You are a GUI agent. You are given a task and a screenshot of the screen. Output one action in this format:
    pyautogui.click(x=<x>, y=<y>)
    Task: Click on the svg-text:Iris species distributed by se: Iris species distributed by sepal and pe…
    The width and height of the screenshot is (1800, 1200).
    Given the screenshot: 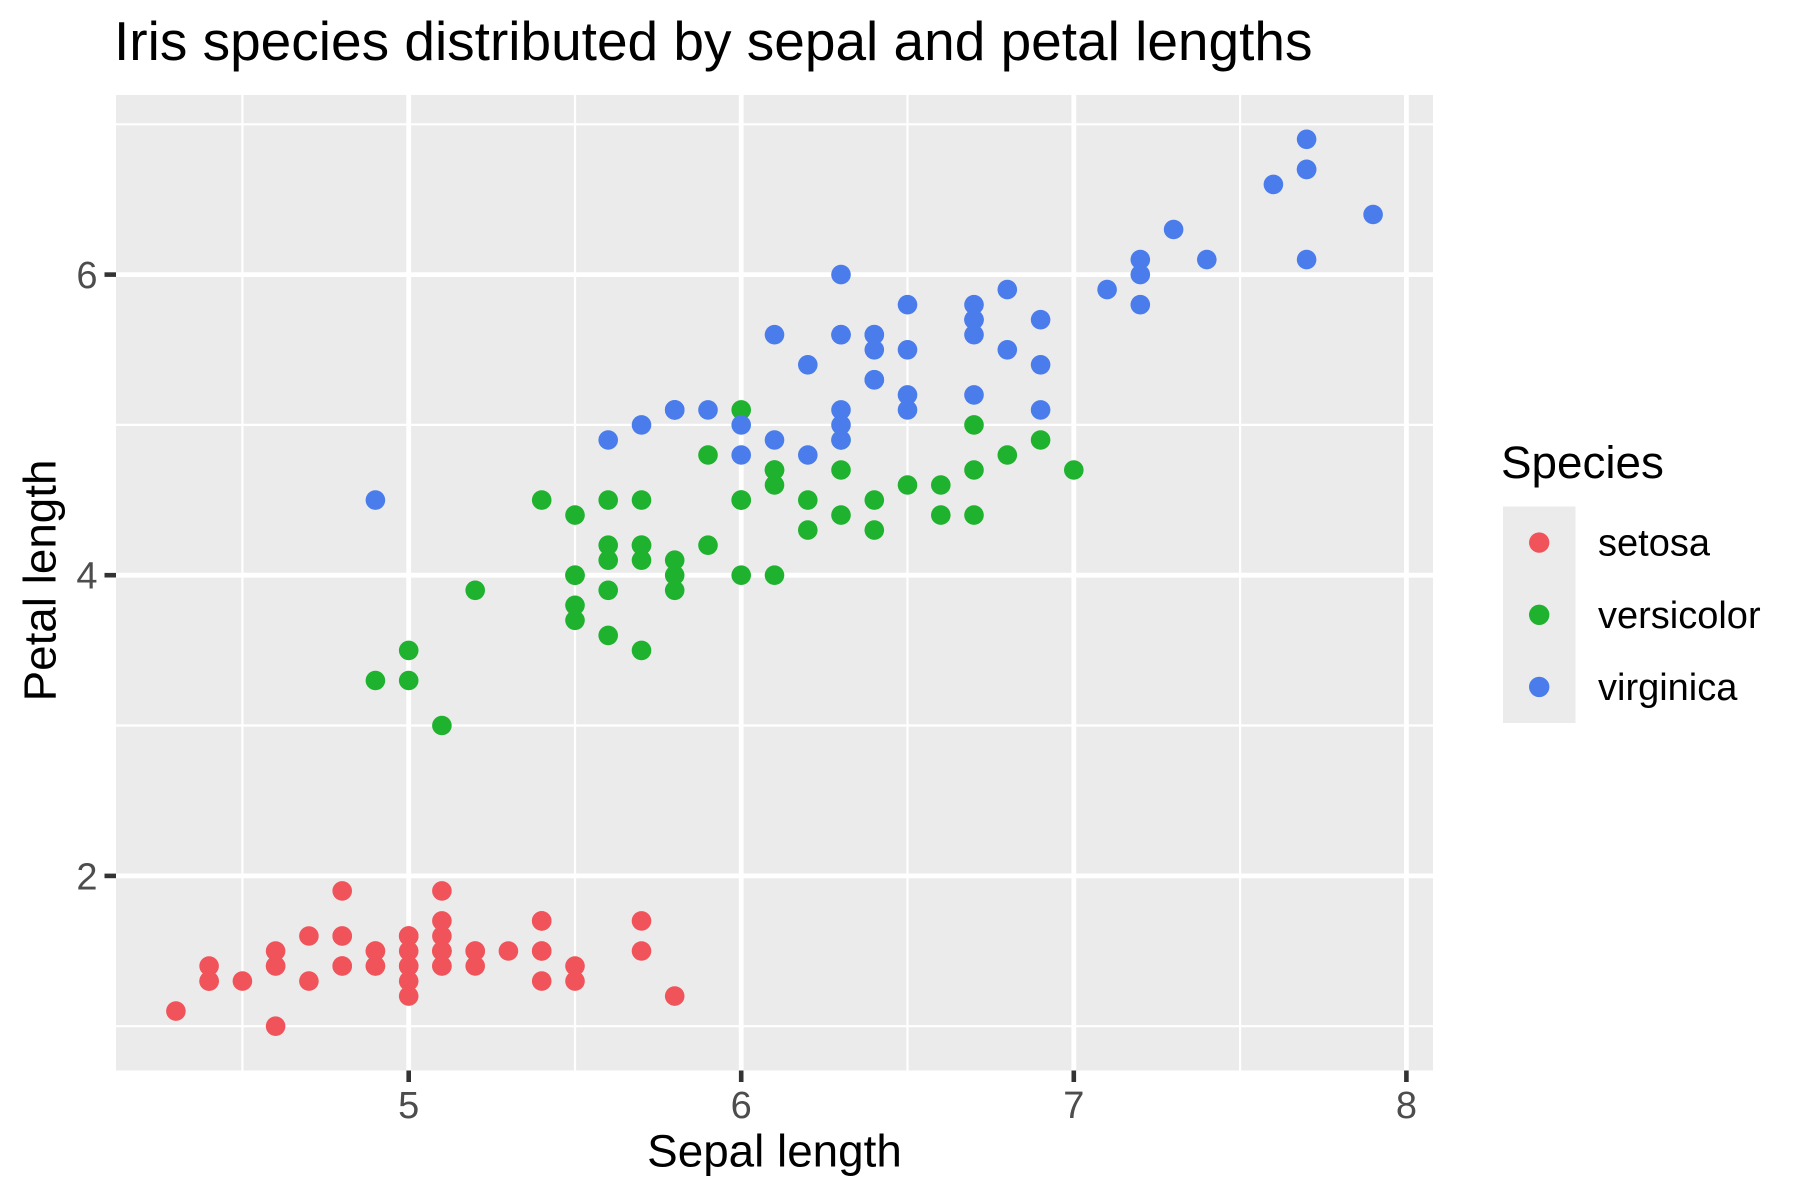 What is the action you would take?
    pyautogui.click(x=713, y=41)
    